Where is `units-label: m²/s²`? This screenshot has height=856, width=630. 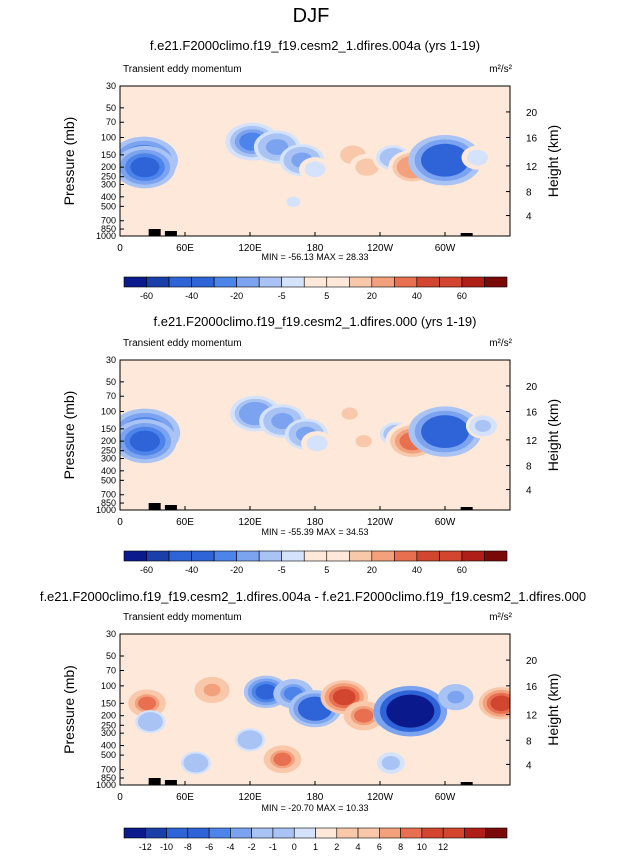 units-label: m²/s² is located at coordinates (500, 343).